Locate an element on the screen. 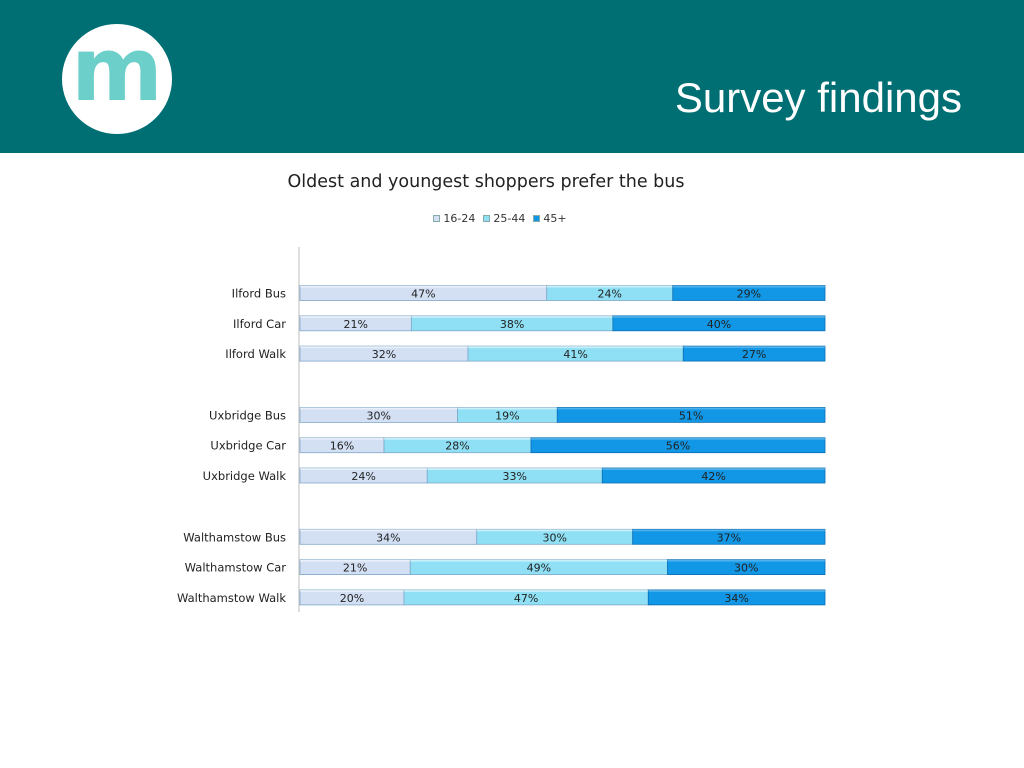  data-label: 37% is located at coordinates (729, 537).